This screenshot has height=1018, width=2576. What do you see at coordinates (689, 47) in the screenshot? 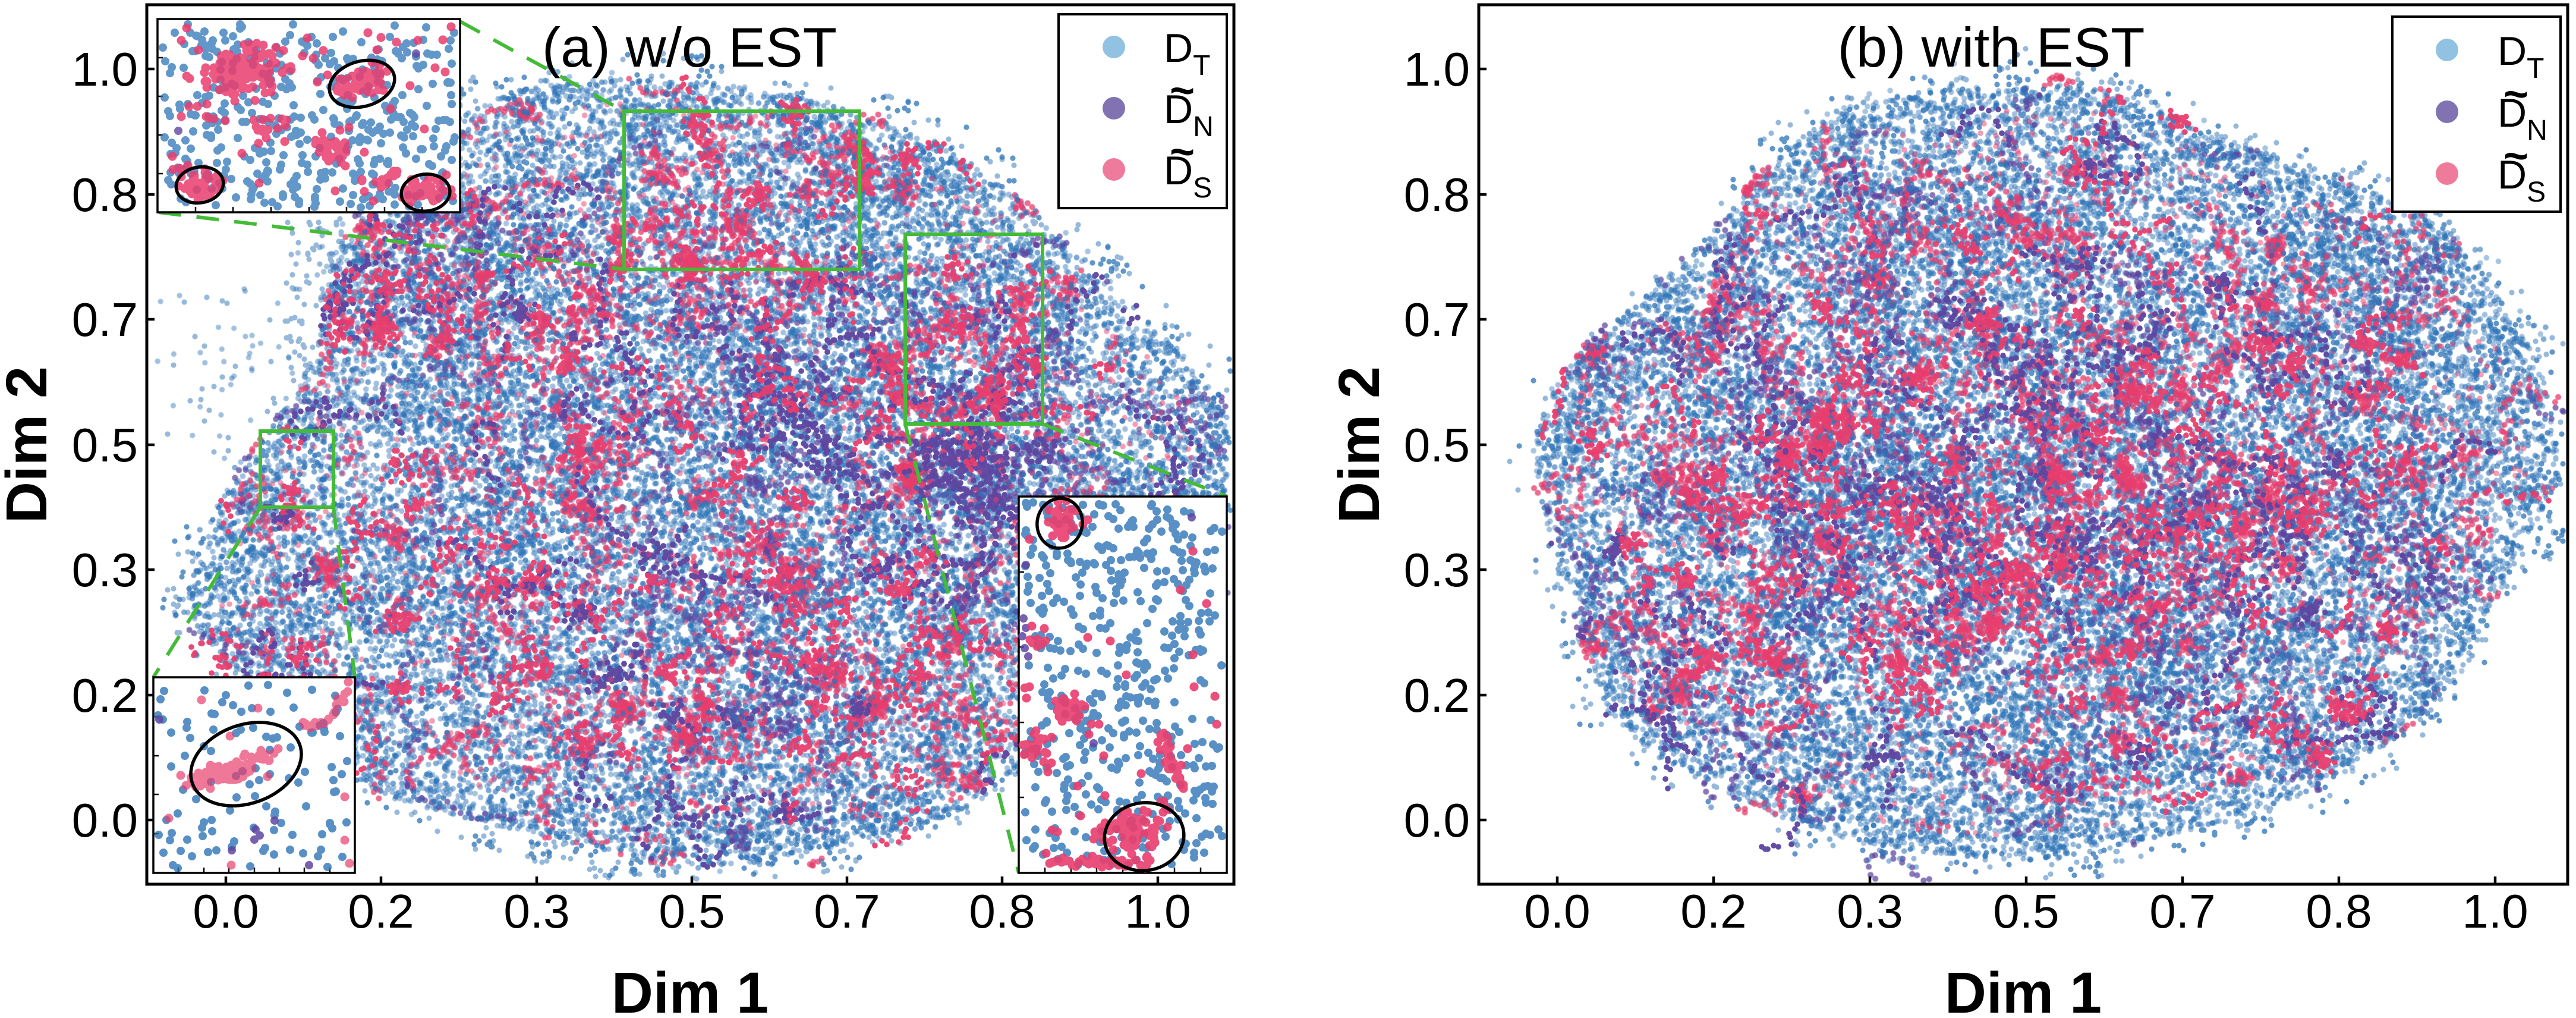
I see `svg-text: (a) w/o EST` at bounding box center [689, 47].